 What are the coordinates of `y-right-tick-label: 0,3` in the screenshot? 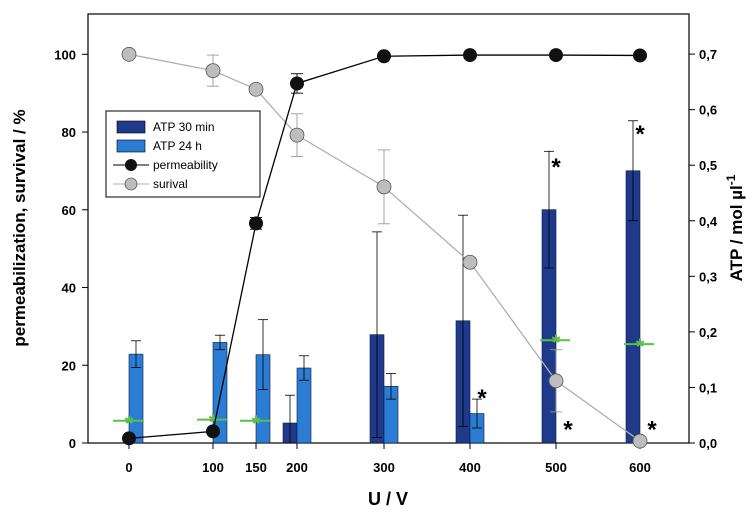 It's located at (708, 276).